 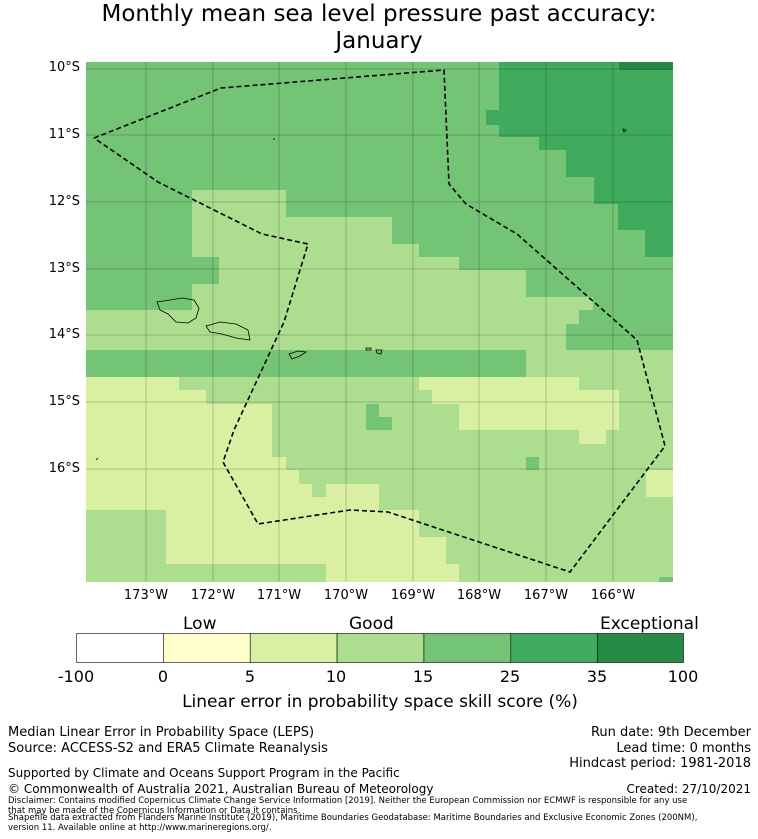 I want to click on lon-label-166w: 166°W, so click(x=613, y=595).